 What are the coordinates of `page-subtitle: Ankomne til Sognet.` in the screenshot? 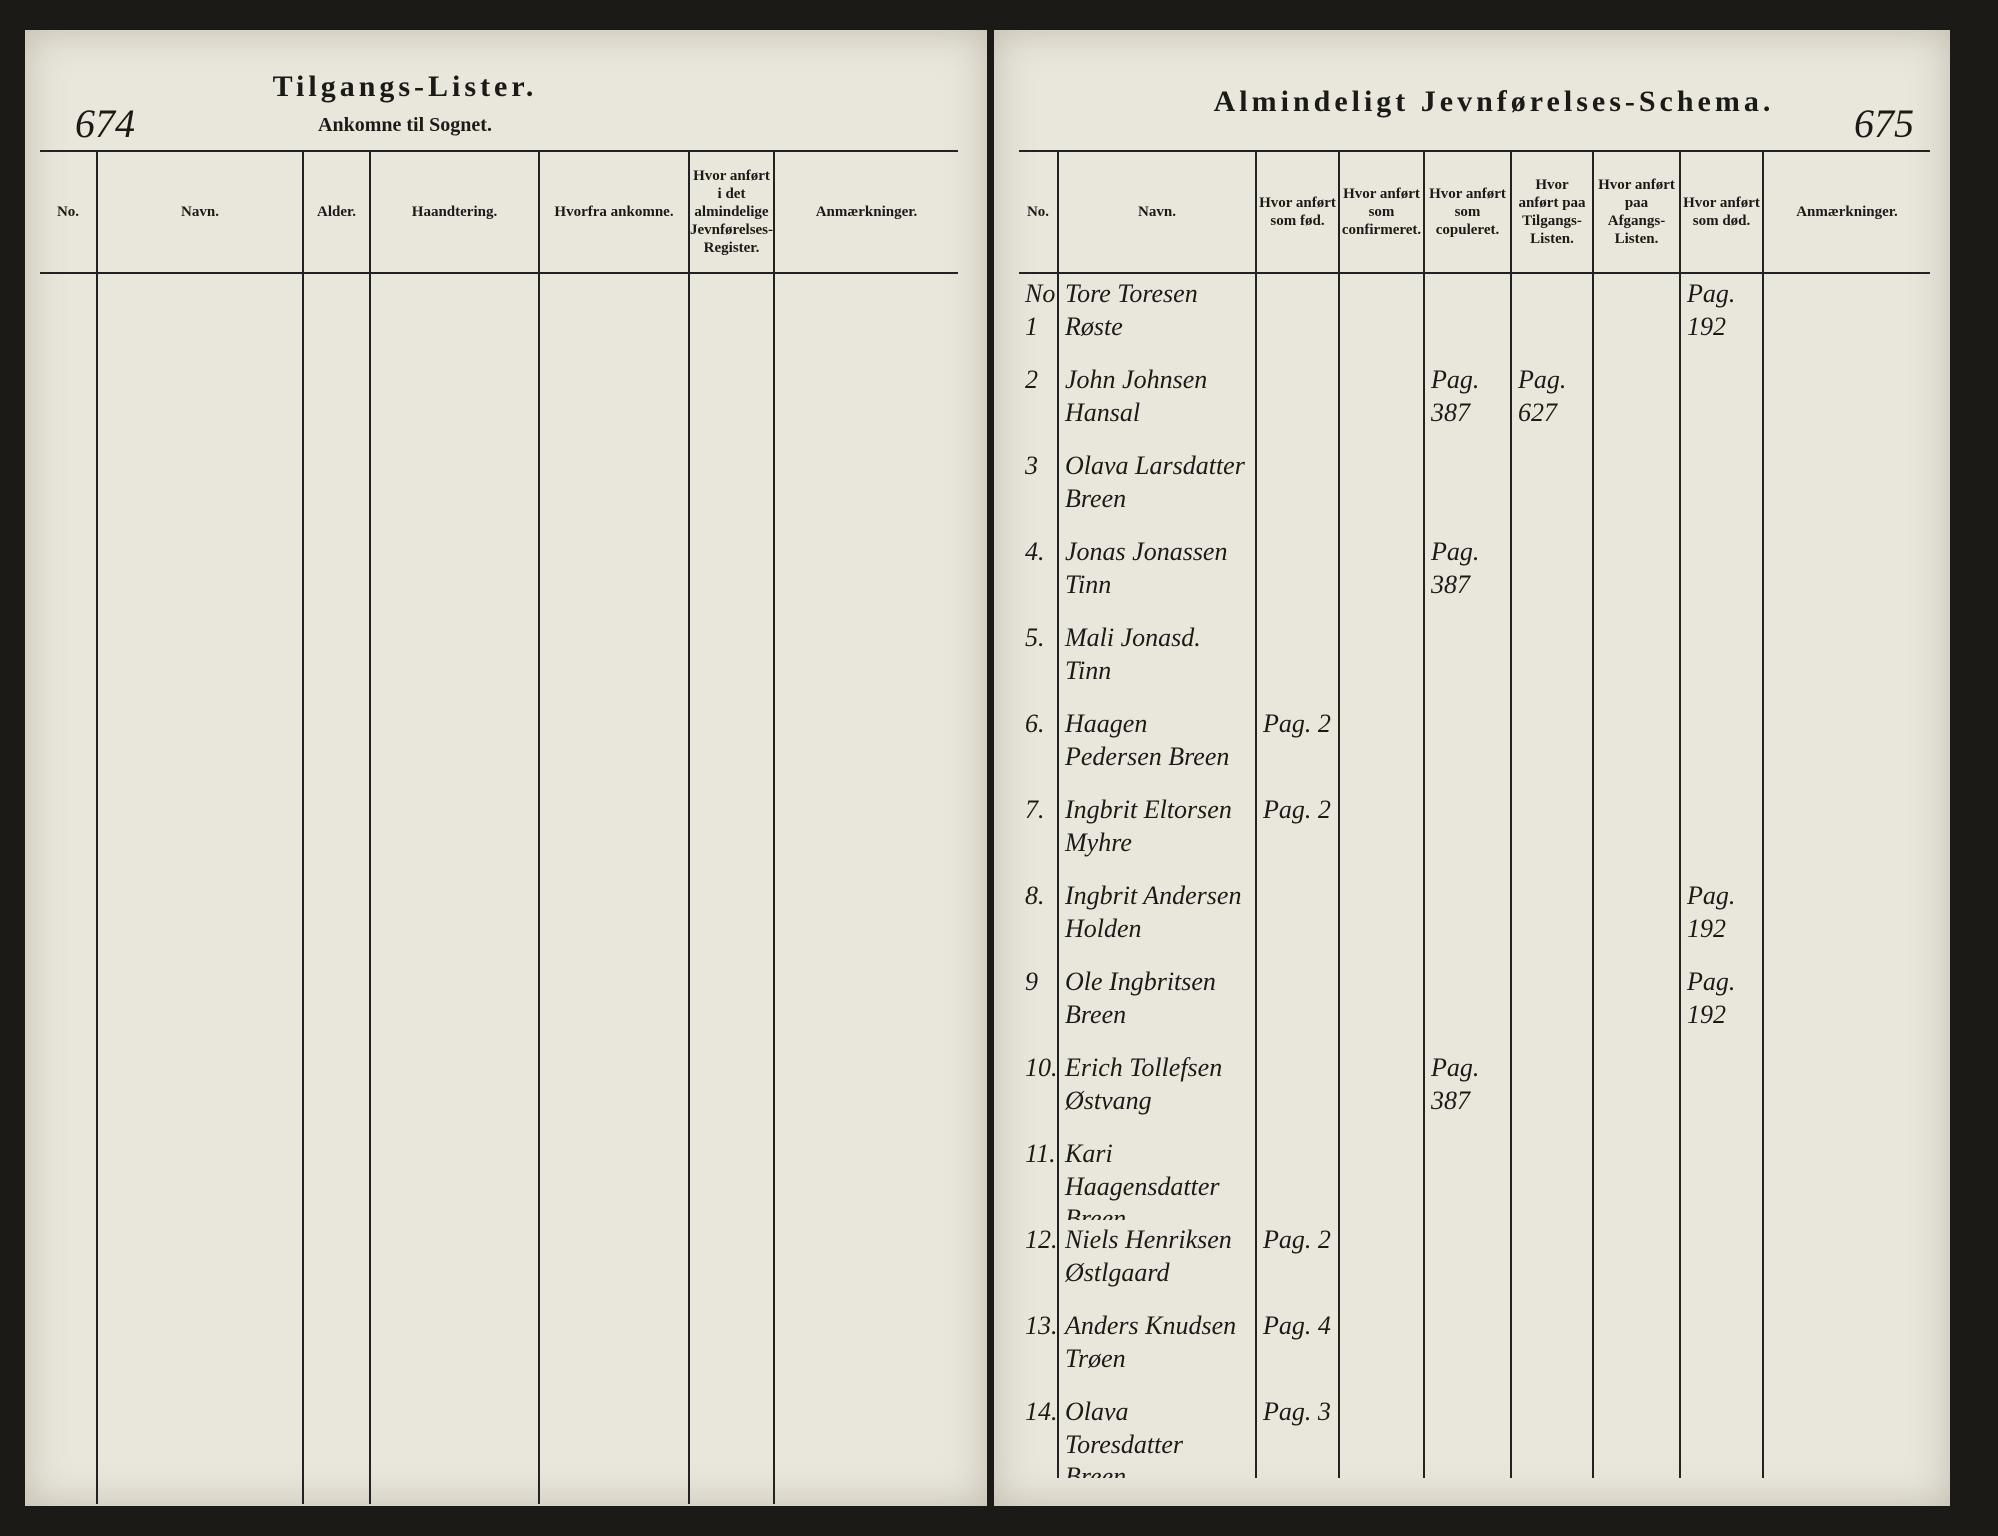 It's located at (405, 125).